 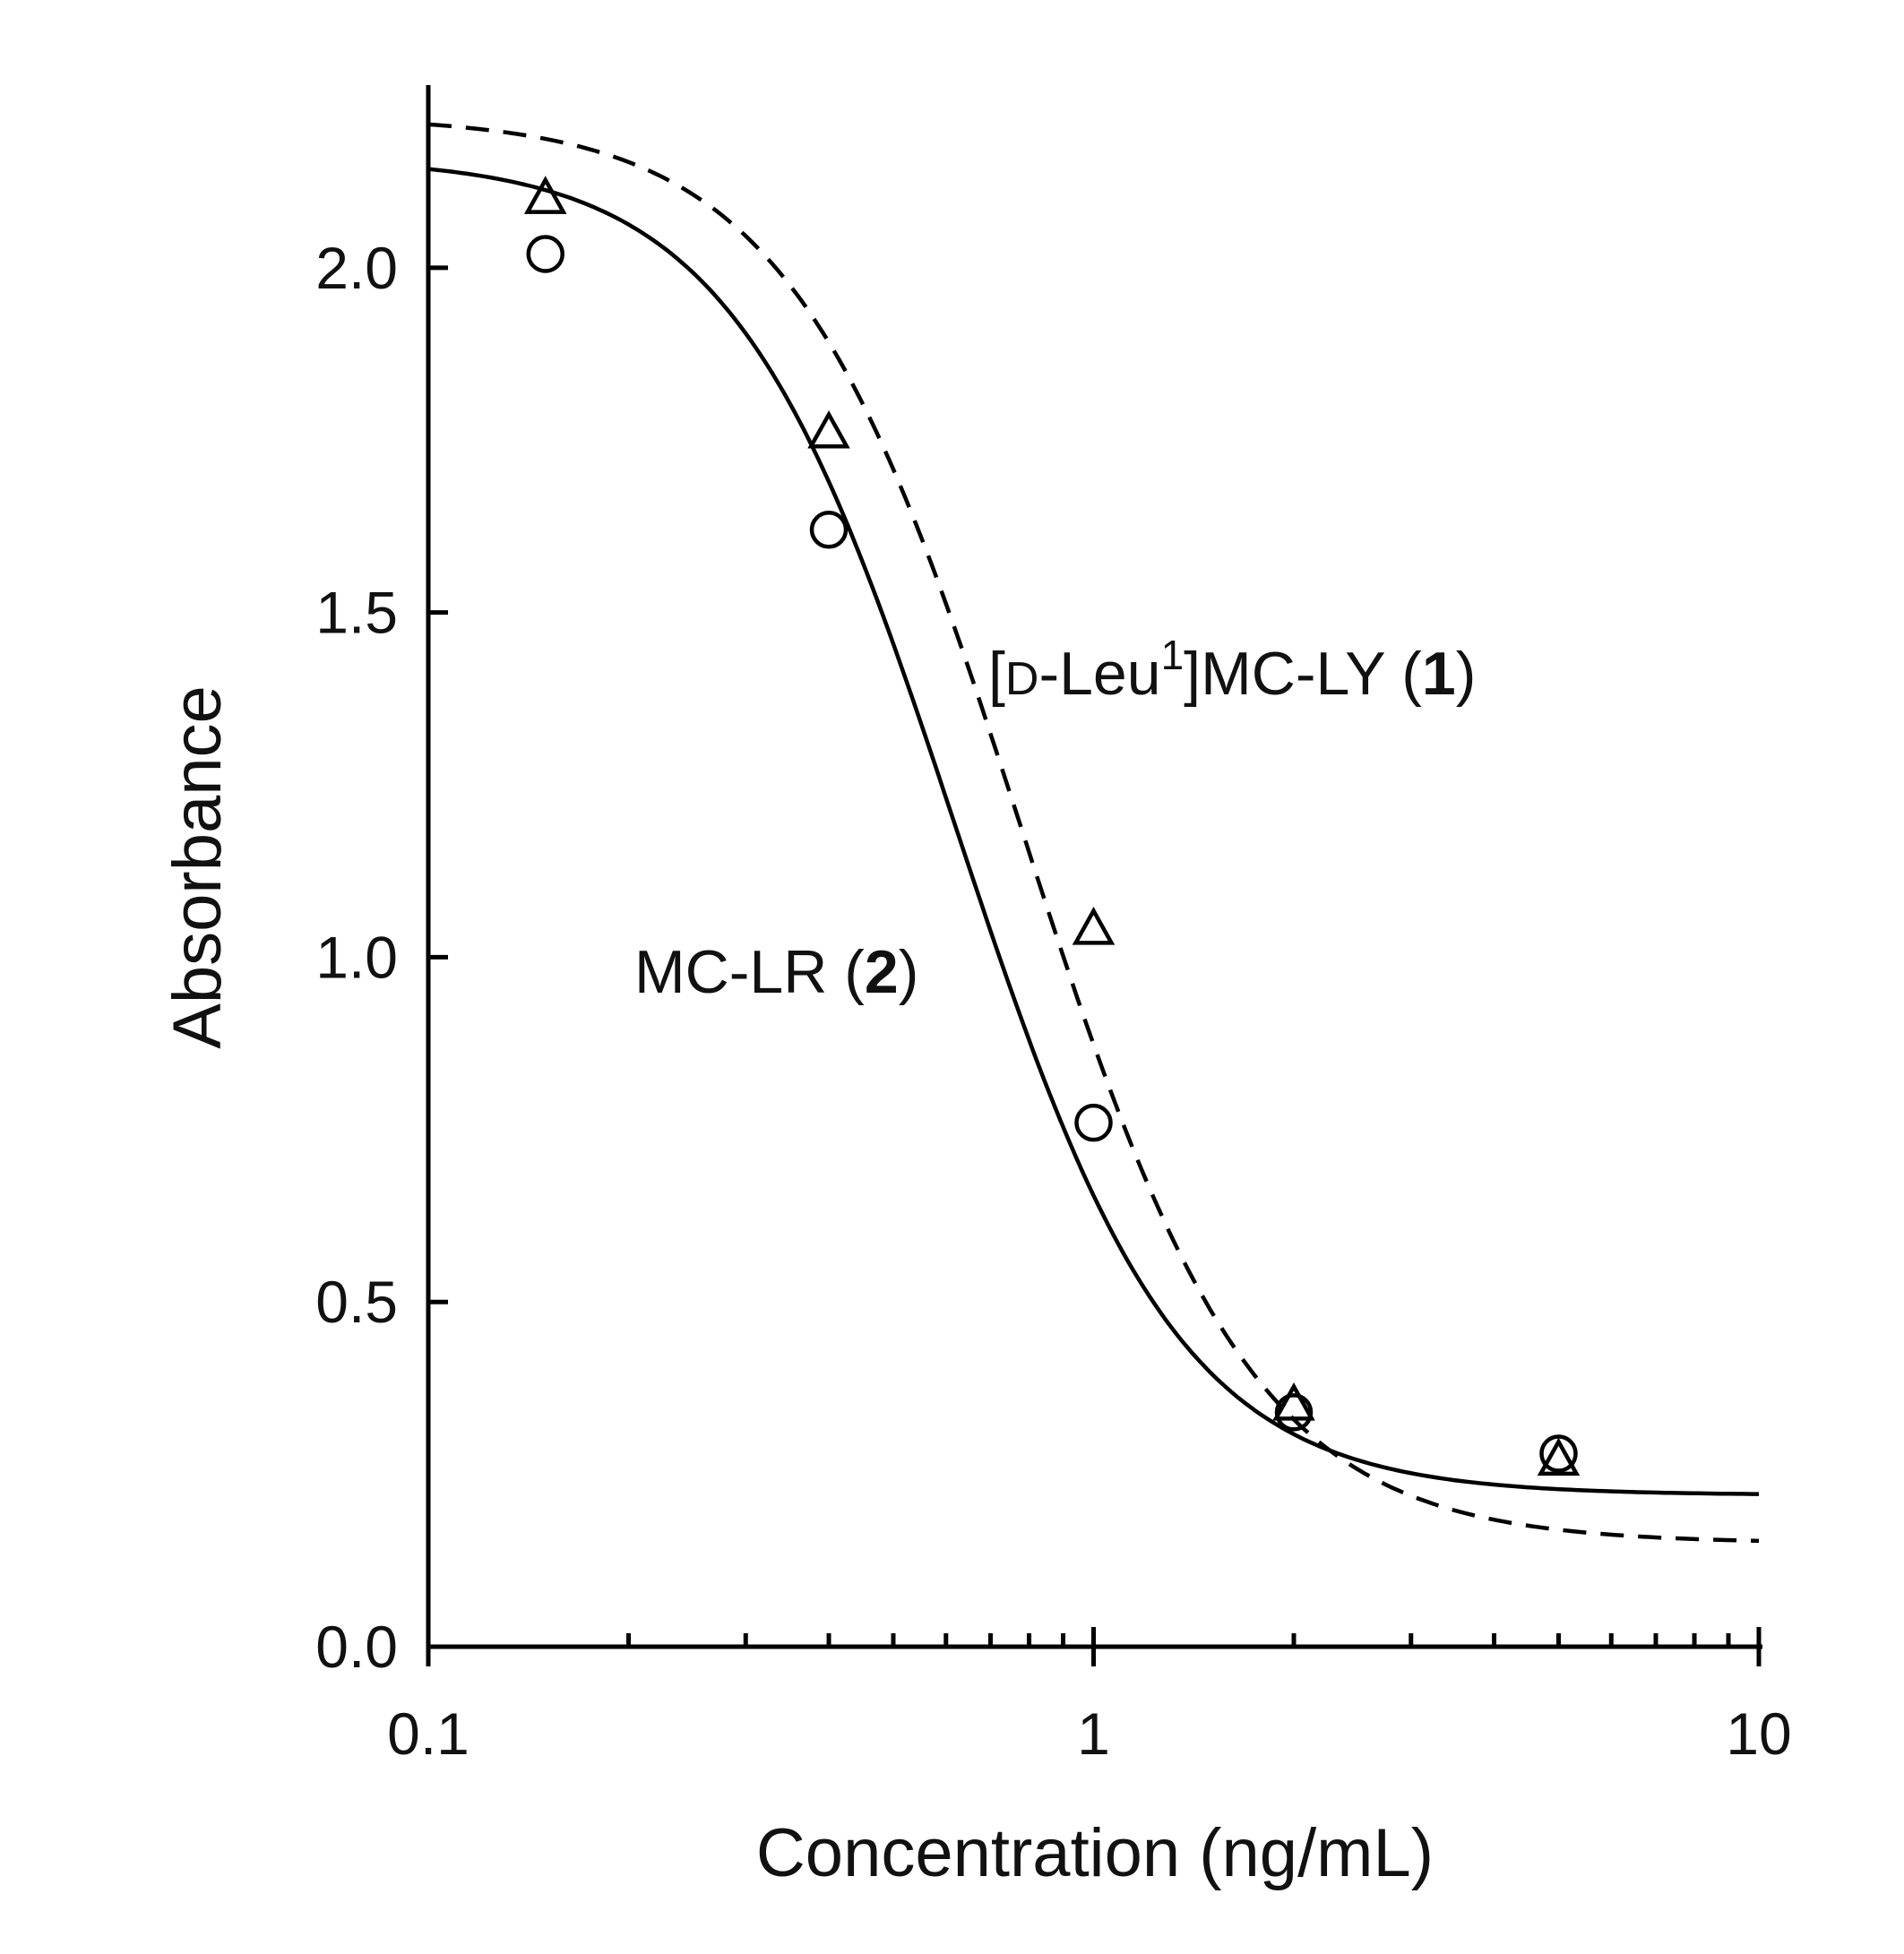 What do you see at coordinates (356, 957) in the screenshot?
I see `y-tick-label-2: 1.0` at bounding box center [356, 957].